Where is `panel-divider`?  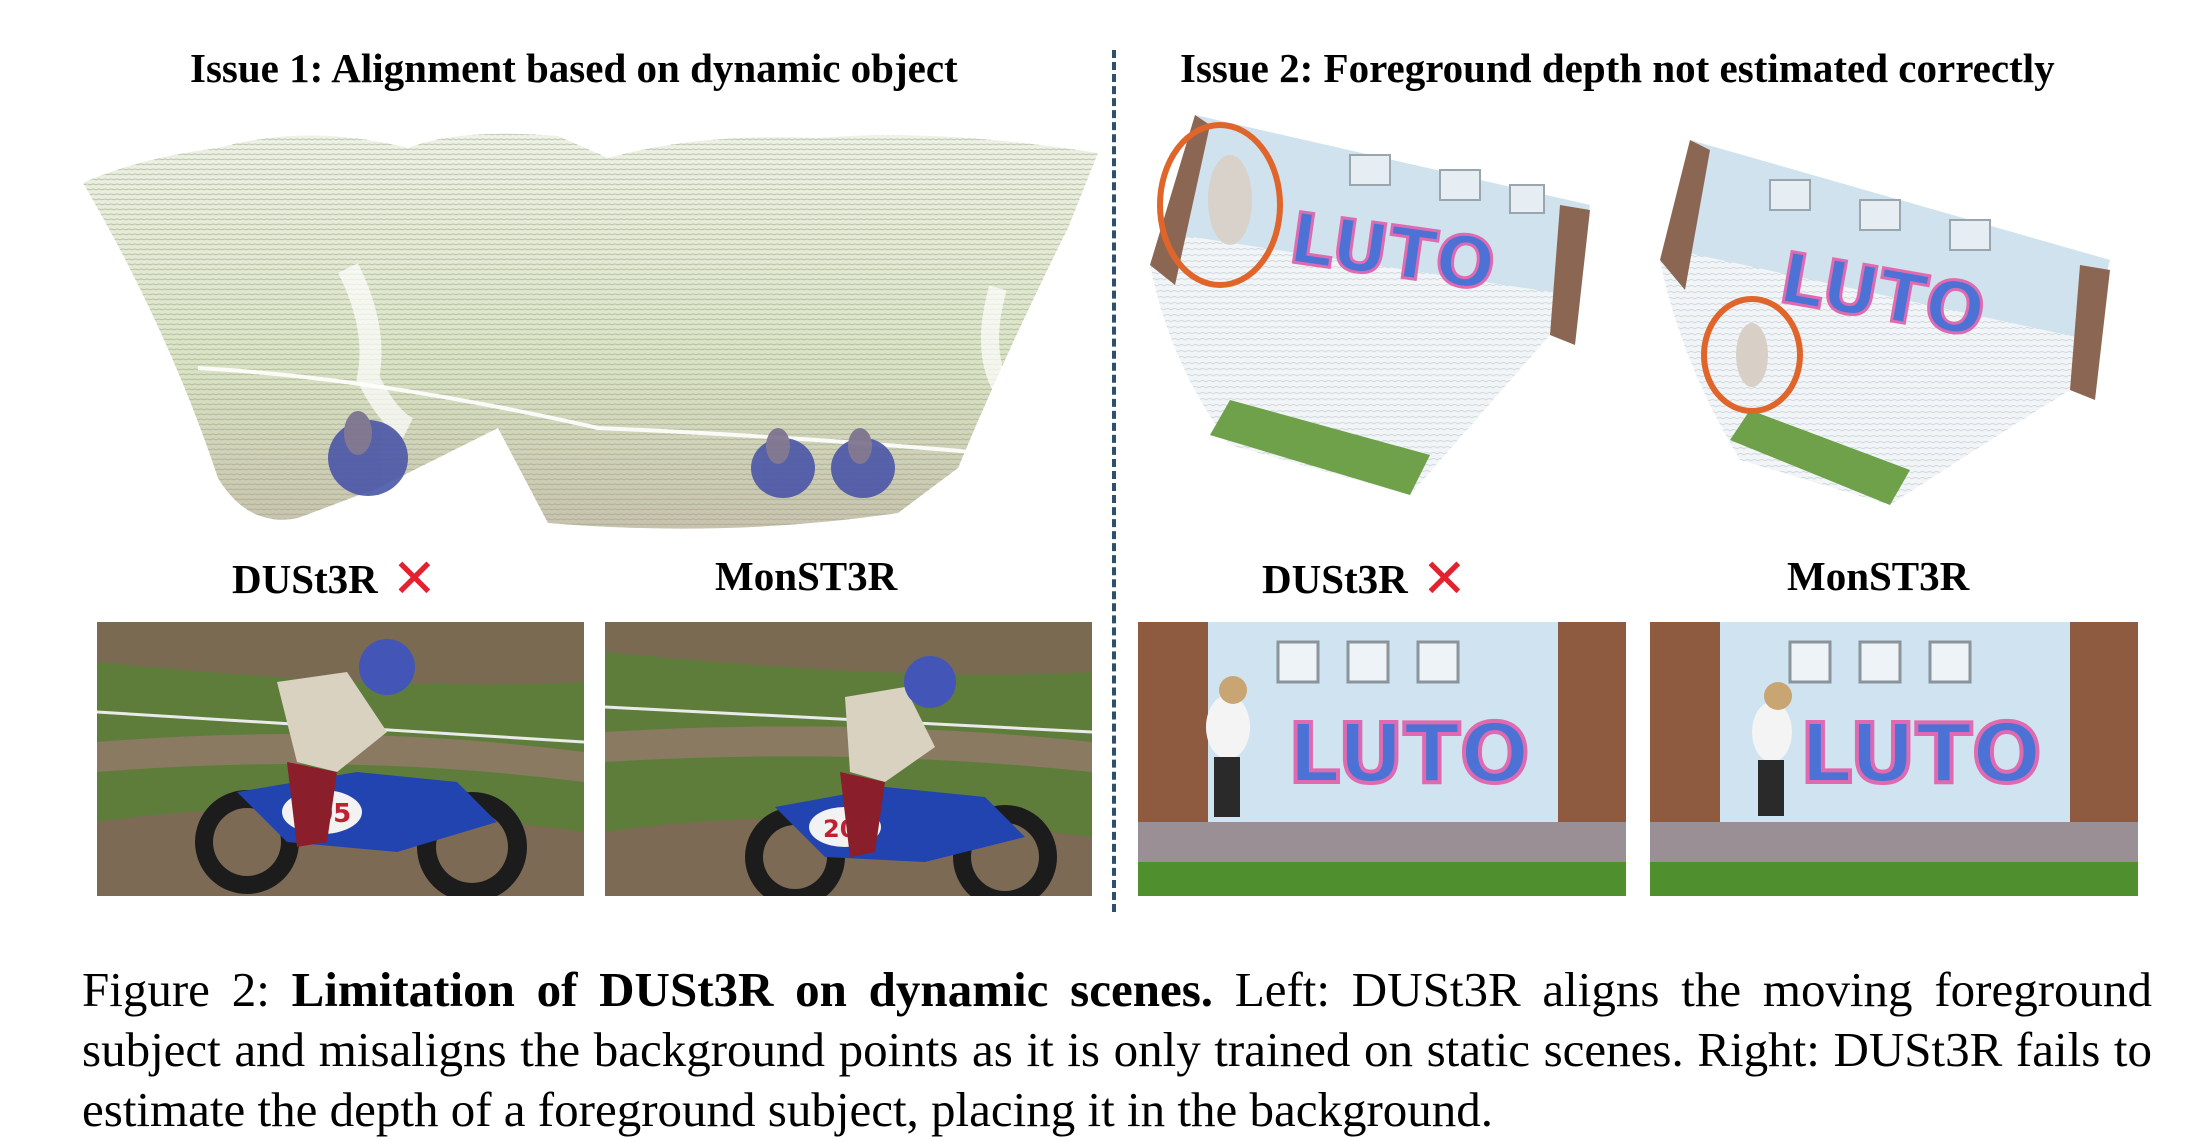 panel-divider is located at coordinates (1114, 481).